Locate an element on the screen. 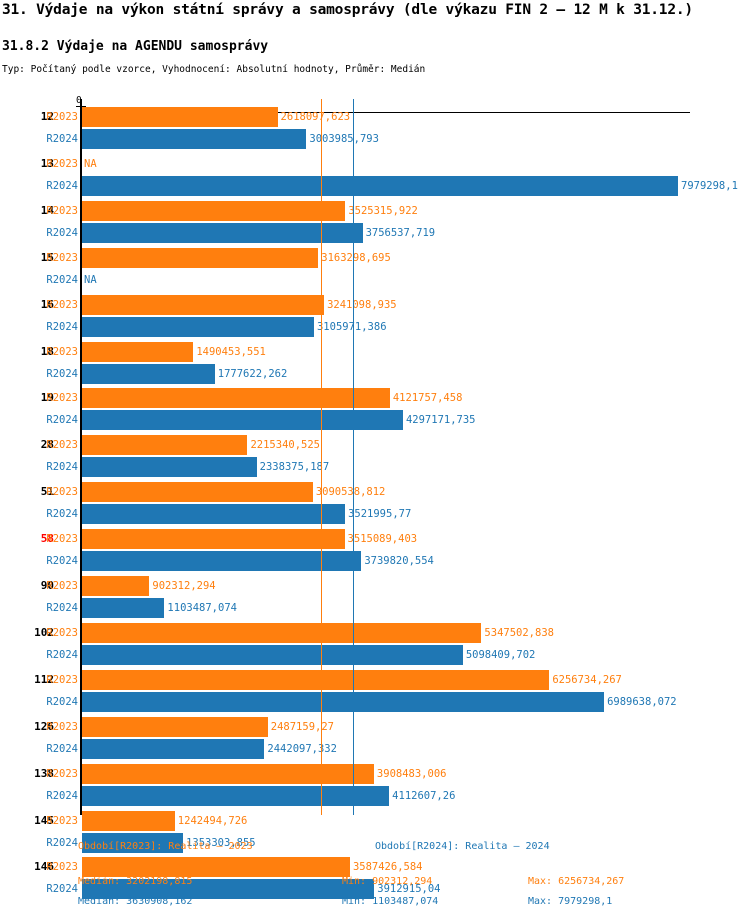 This screenshot has width=750, height=918. bar-row: R2023 5347502,838 is located at coordinates (375, 633).